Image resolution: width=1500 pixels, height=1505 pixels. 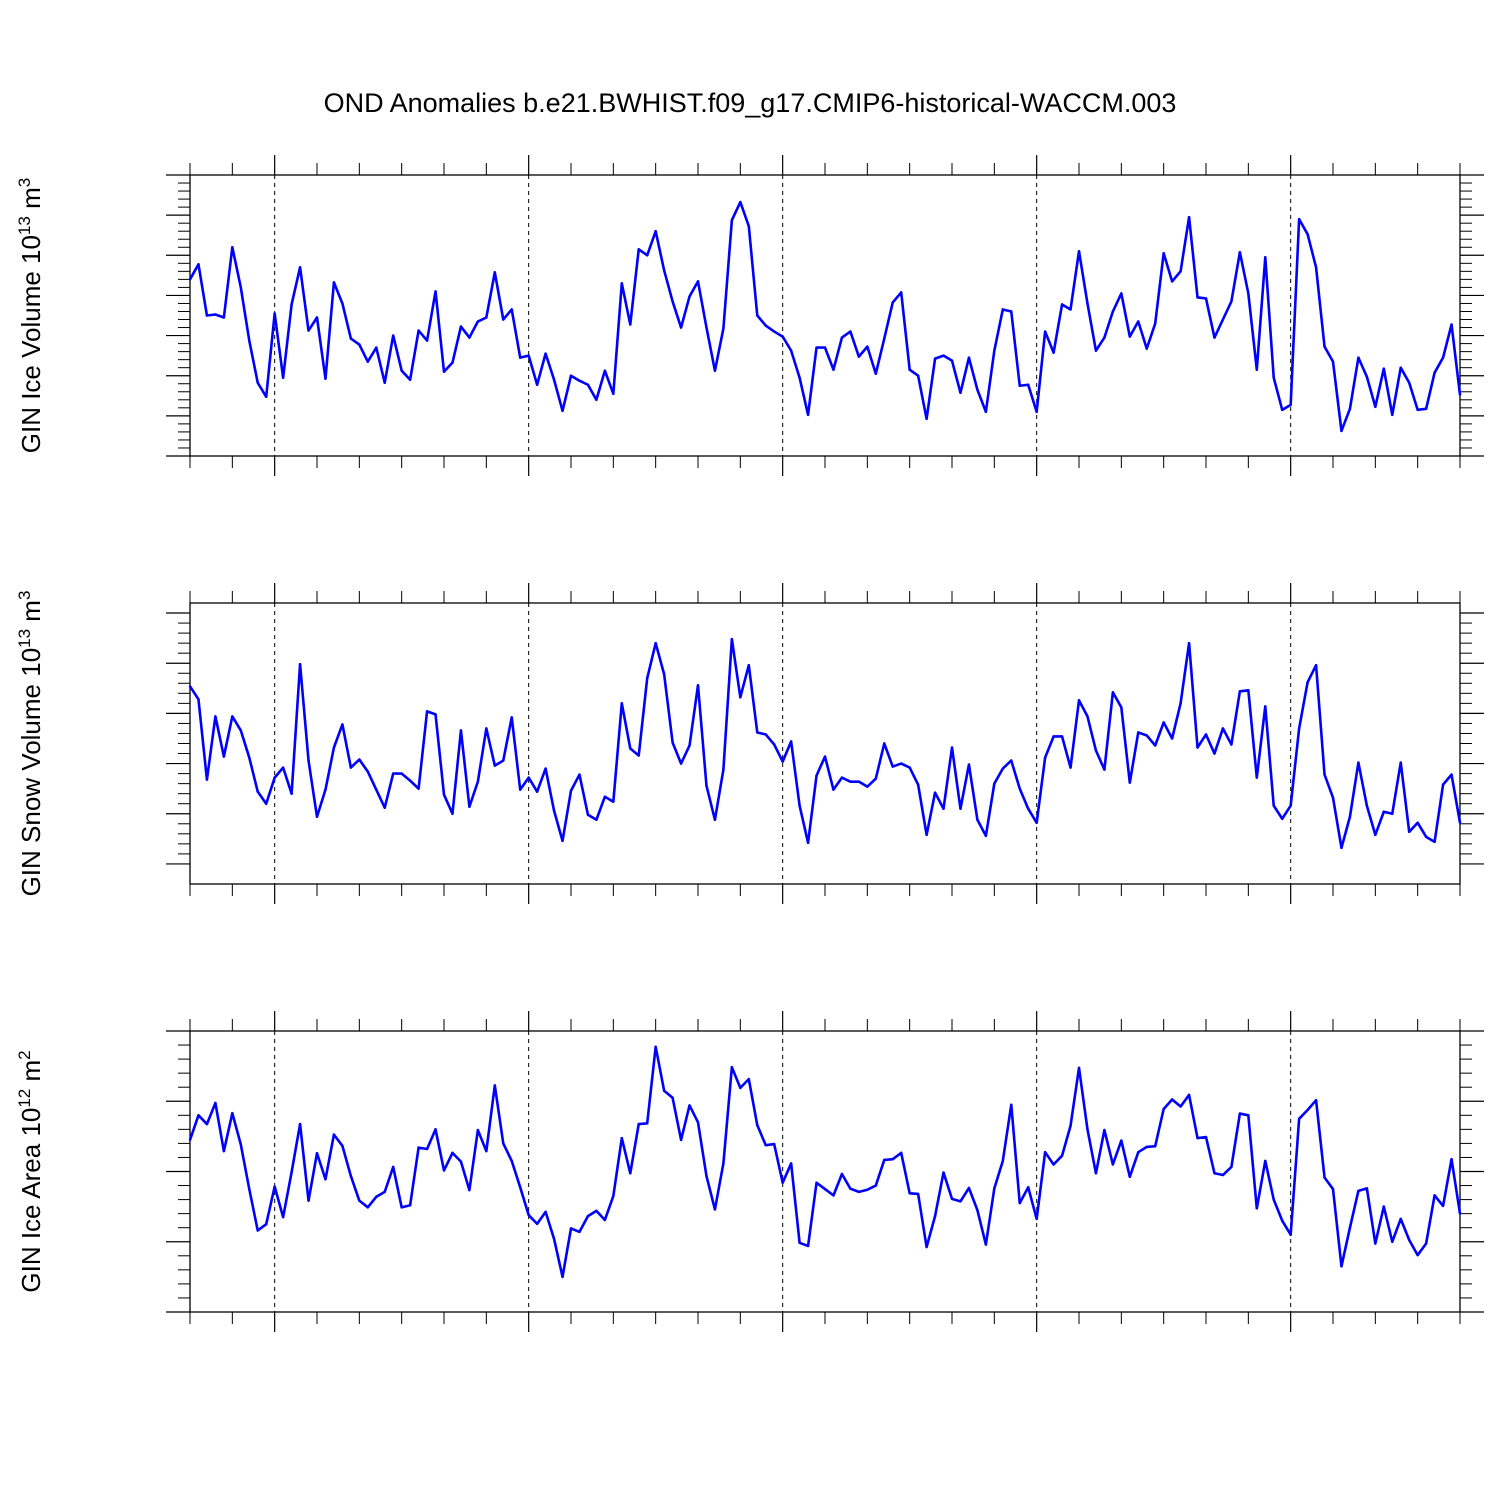 What do you see at coordinates (884, 743) in the screenshot?
I see `data-point-1932` at bounding box center [884, 743].